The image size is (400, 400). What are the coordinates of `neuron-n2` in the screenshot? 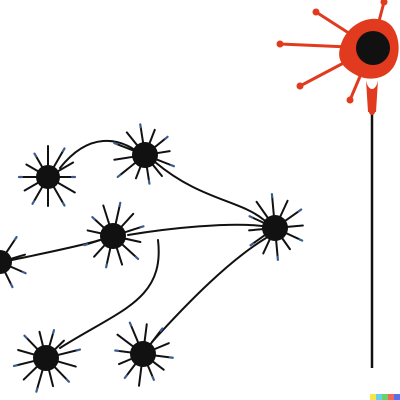 It's located at (144, 154).